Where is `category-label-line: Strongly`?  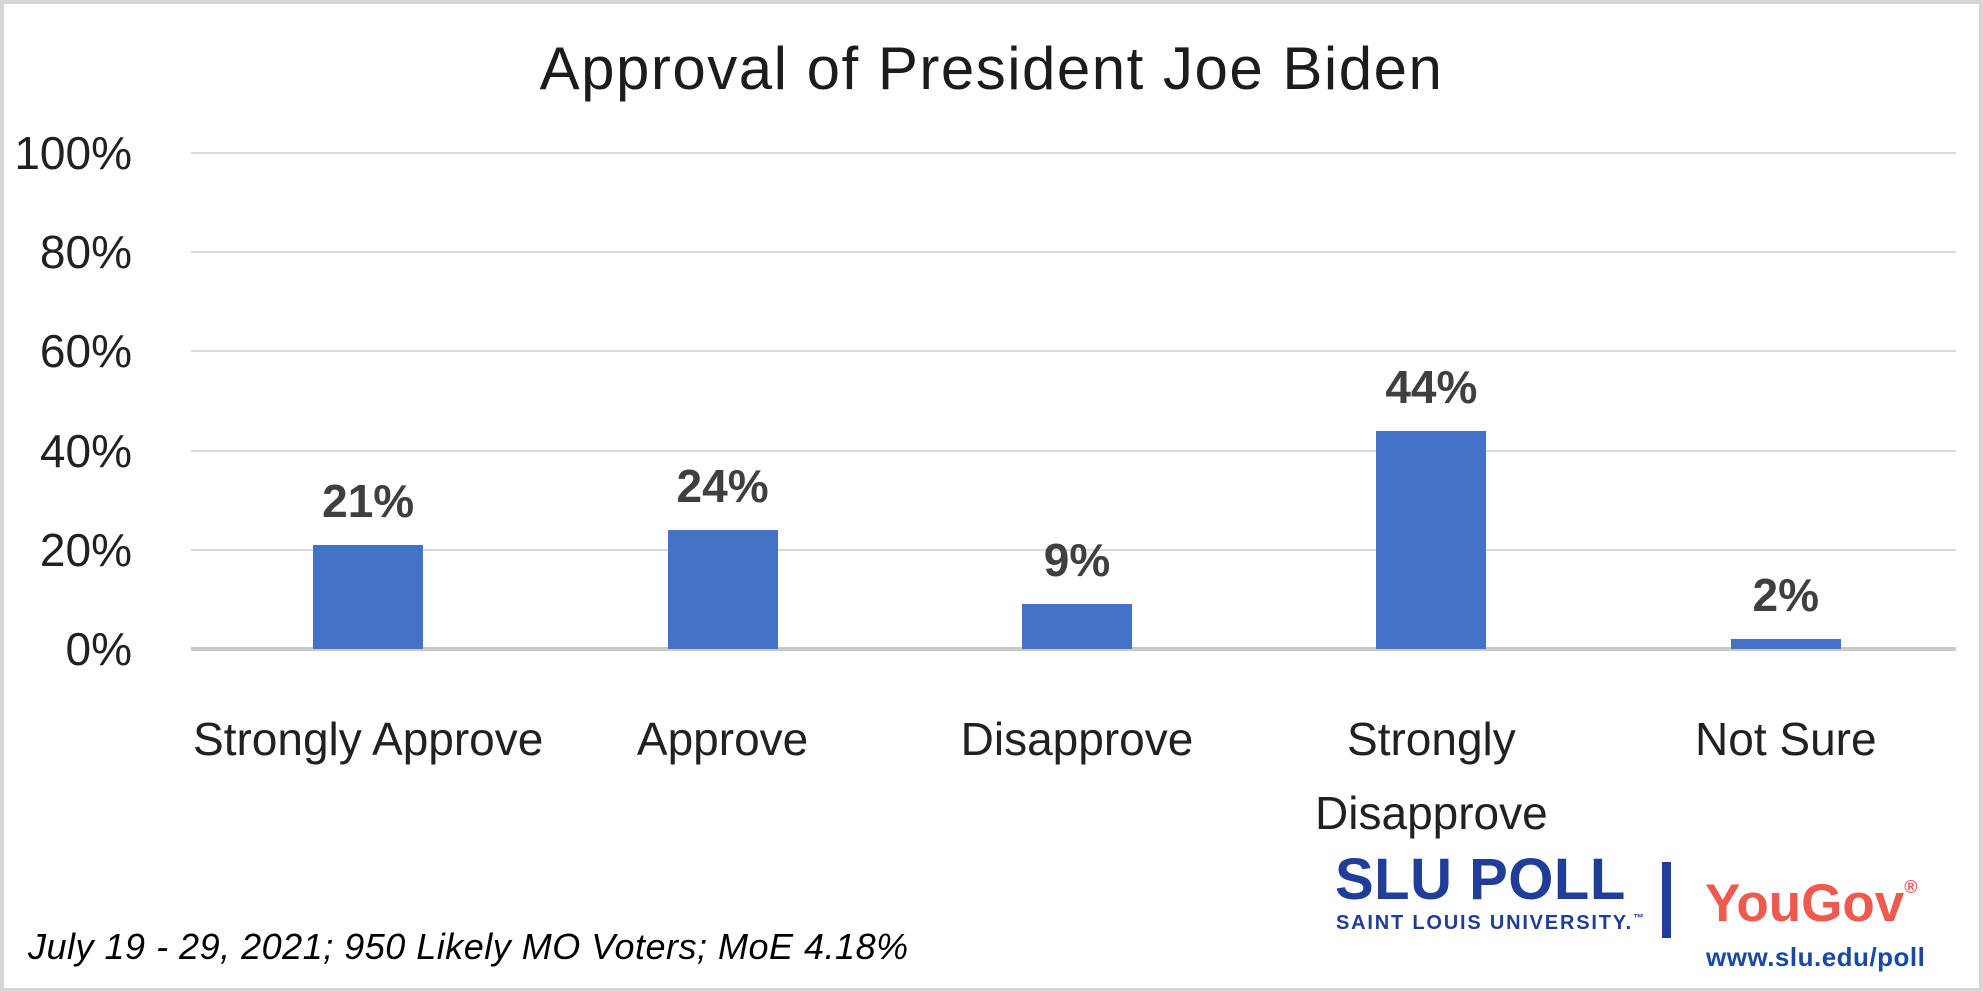
category-label-line: Strongly is located at coordinates (1431, 739).